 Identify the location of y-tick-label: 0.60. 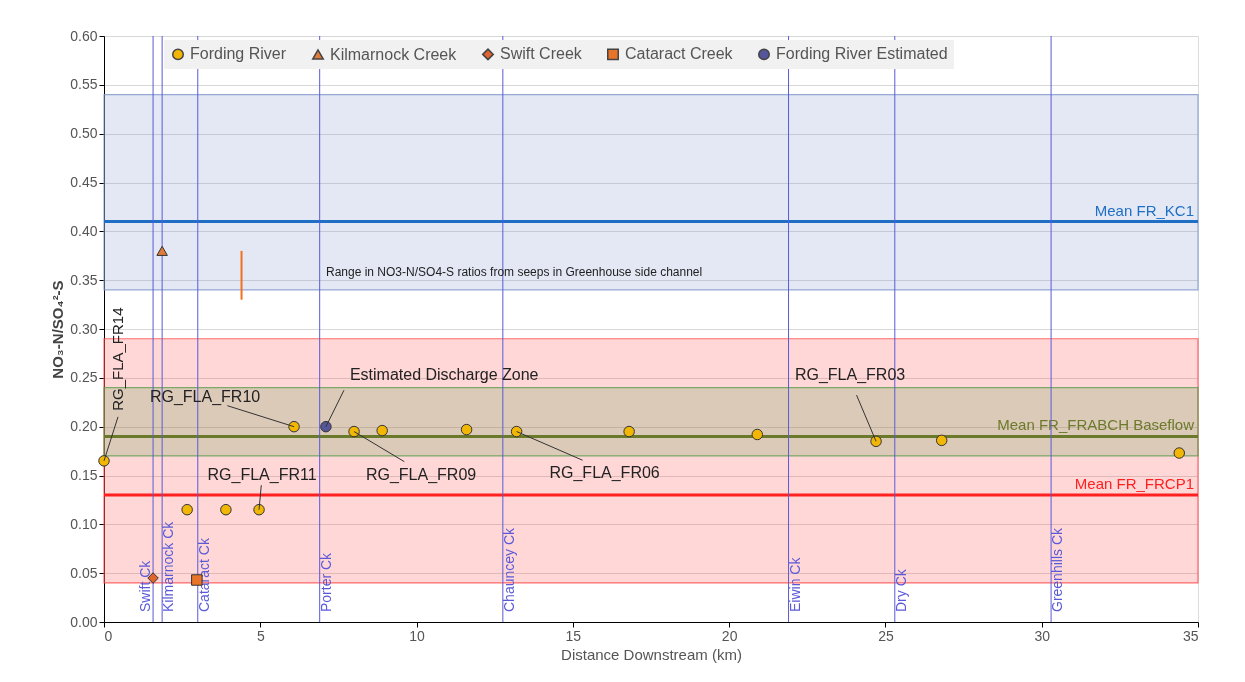
(84, 35).